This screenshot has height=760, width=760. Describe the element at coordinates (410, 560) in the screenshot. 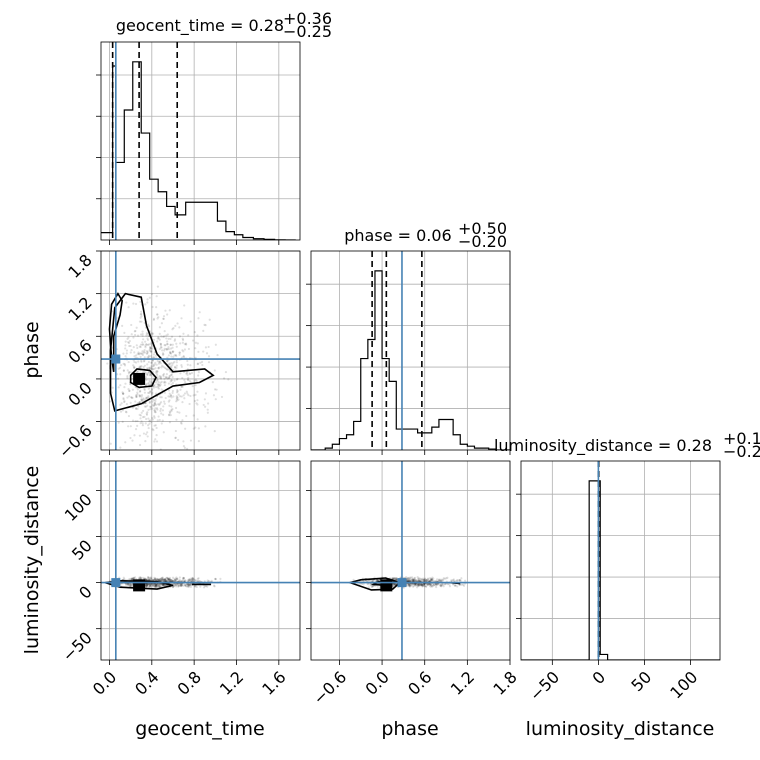

I see `panel-plot-area` at that location.